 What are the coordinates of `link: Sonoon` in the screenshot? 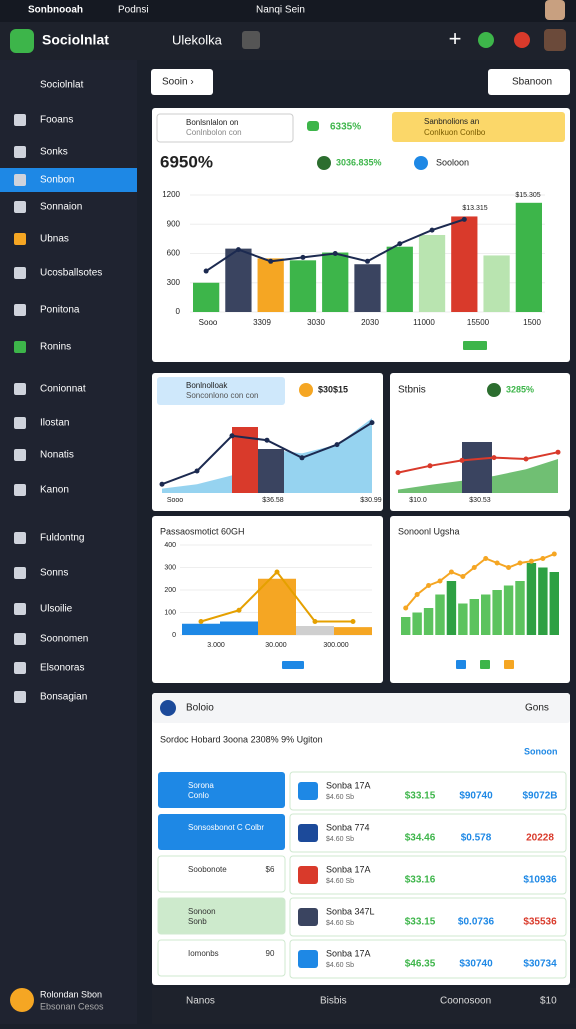 It's located at (541, 751).